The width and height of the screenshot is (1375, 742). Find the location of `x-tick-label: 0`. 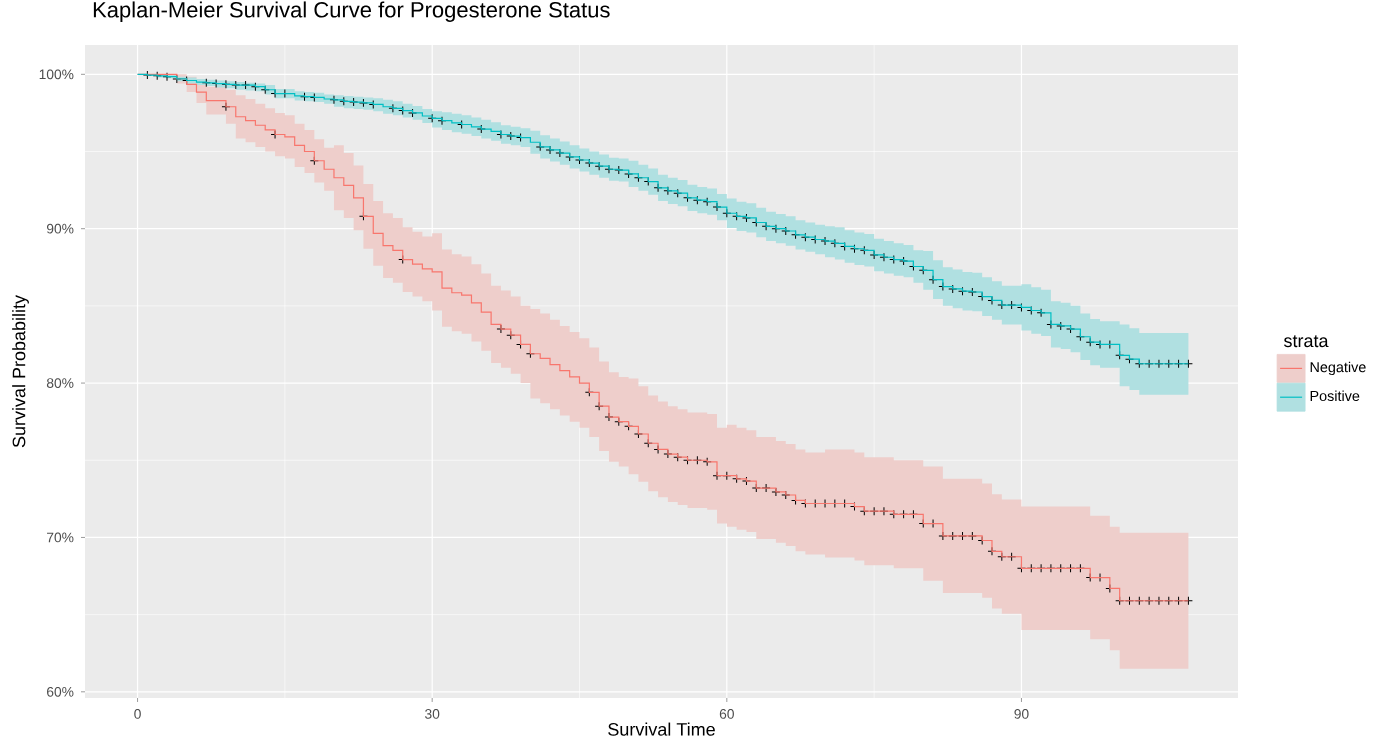

x-tick-label: 0 is located at coordinates (137, 714).